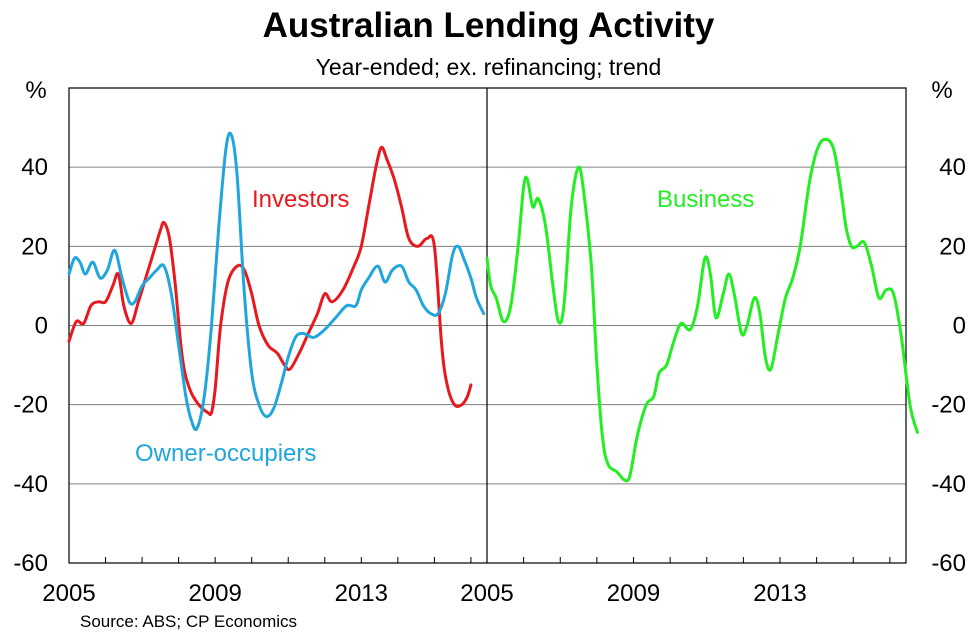 The width and height of the screenshot is (977, 638). Describe the element at coordinates (705, 199) in the screenshot. I see `annotation-business: Business` at that location.